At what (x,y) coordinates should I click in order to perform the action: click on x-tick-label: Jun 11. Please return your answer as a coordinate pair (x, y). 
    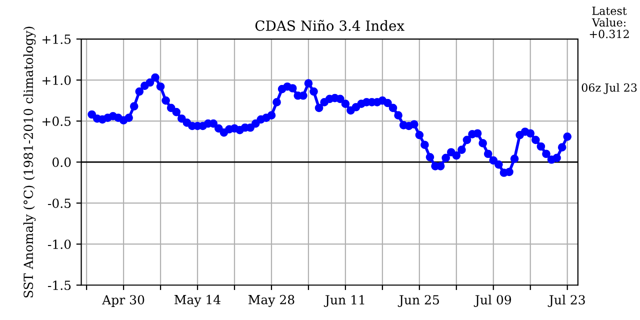
    Looking at the image, I should click on (344, 301).